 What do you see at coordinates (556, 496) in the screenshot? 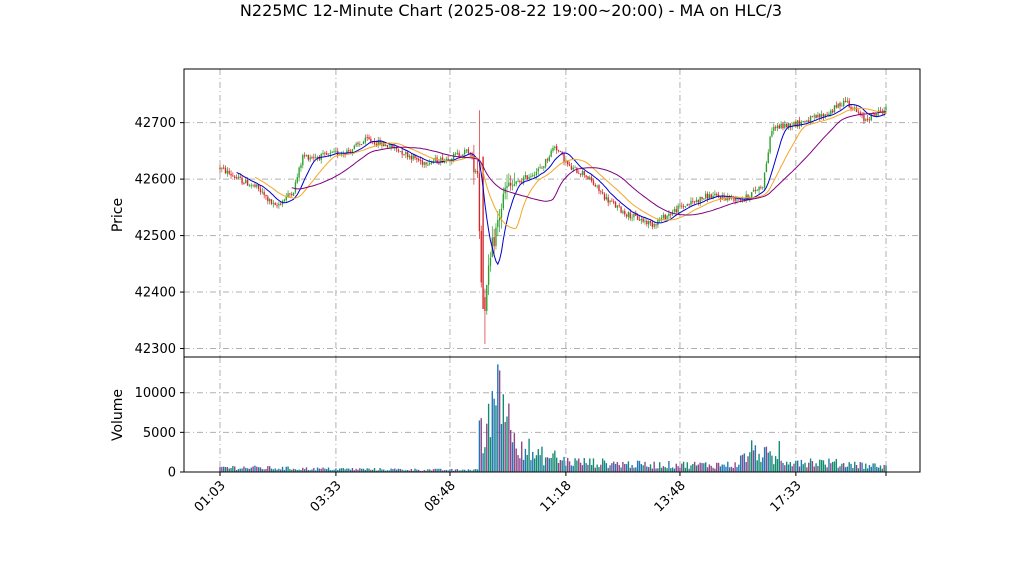
I see `x-tick-label: 11:18` at bounding box center [556, 496].